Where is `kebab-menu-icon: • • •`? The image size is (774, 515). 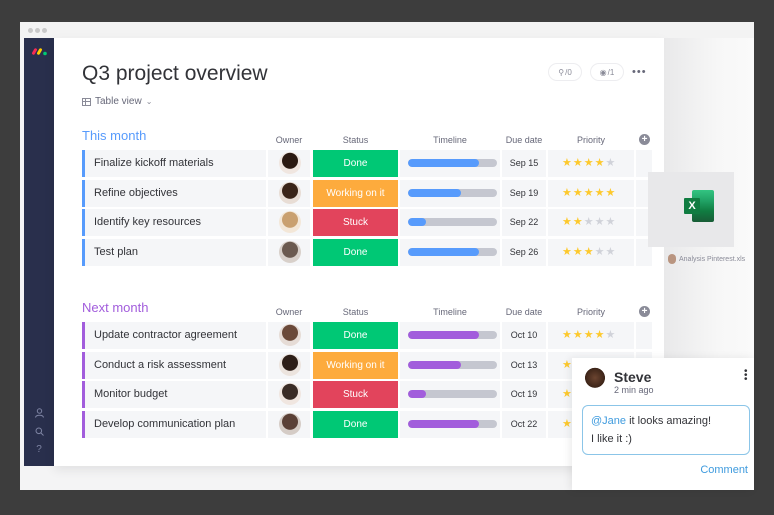
kebab-menu-icon: • • • is located at coordinates (746, 375).